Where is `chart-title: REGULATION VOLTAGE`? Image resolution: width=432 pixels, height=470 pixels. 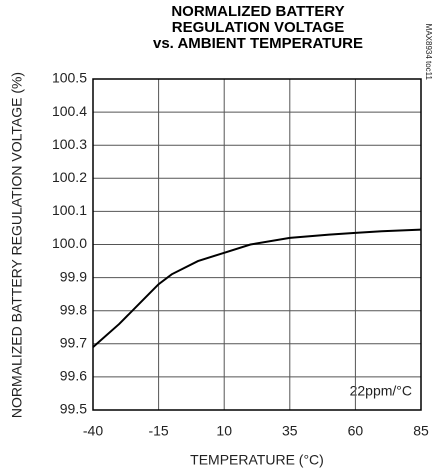
chart-title: REGULATION VOLTAGE is located at coordinates (258, 27).